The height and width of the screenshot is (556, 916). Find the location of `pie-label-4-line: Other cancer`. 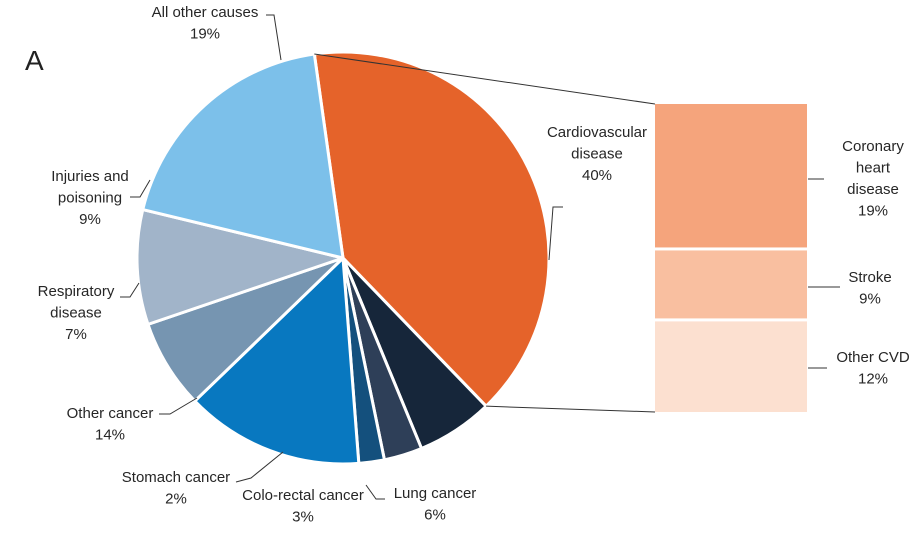

pie-label-4-line: Other cancer is located at coordinates (110, 413).